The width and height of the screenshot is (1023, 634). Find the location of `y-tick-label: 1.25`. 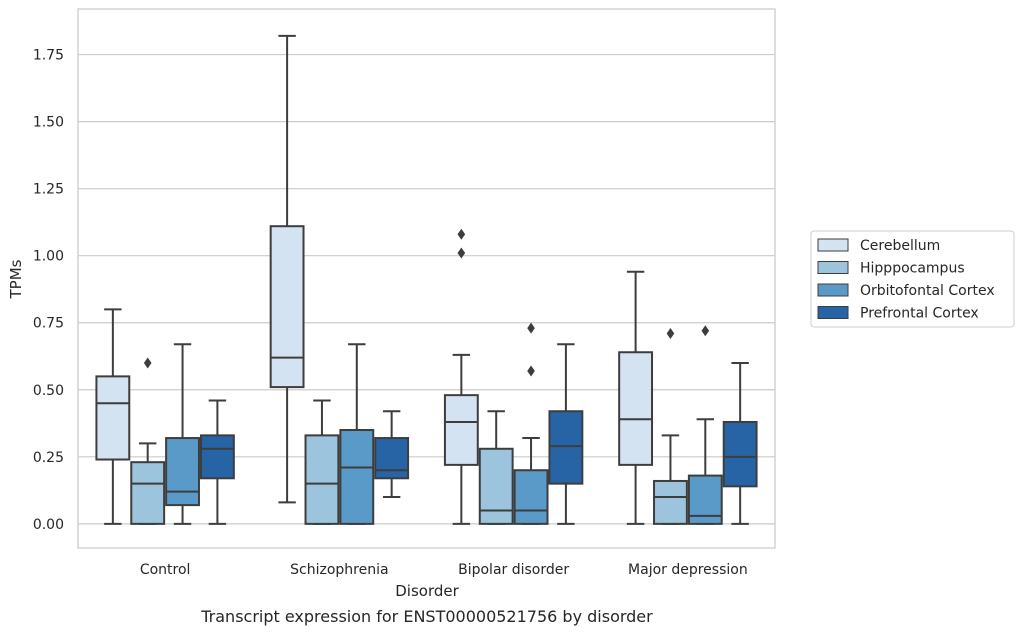

y-tick-label: 1.25 is located at coordinates (48, 190).